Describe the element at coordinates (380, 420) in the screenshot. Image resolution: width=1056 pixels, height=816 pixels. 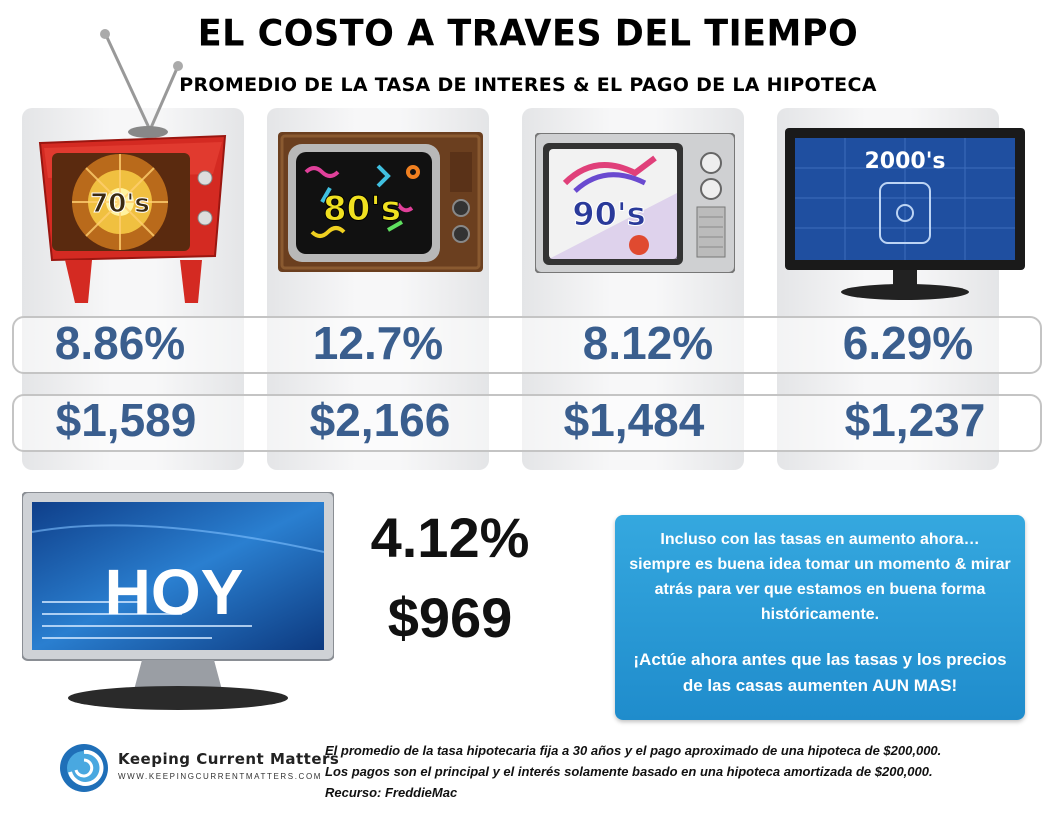
I see `payment-80s: $2,166` at that location.